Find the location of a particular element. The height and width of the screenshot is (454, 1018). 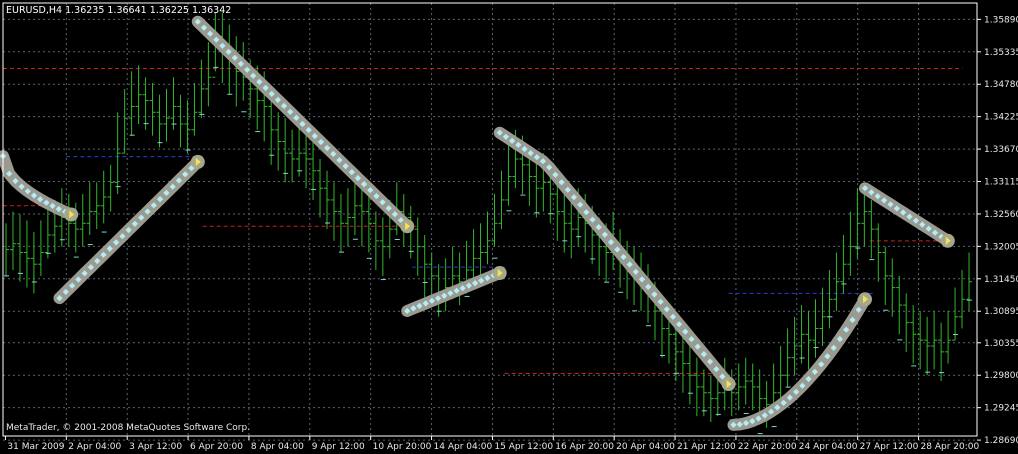

x-tick-label: 28 Apr 20:00 is located at coordinates (950, 447).